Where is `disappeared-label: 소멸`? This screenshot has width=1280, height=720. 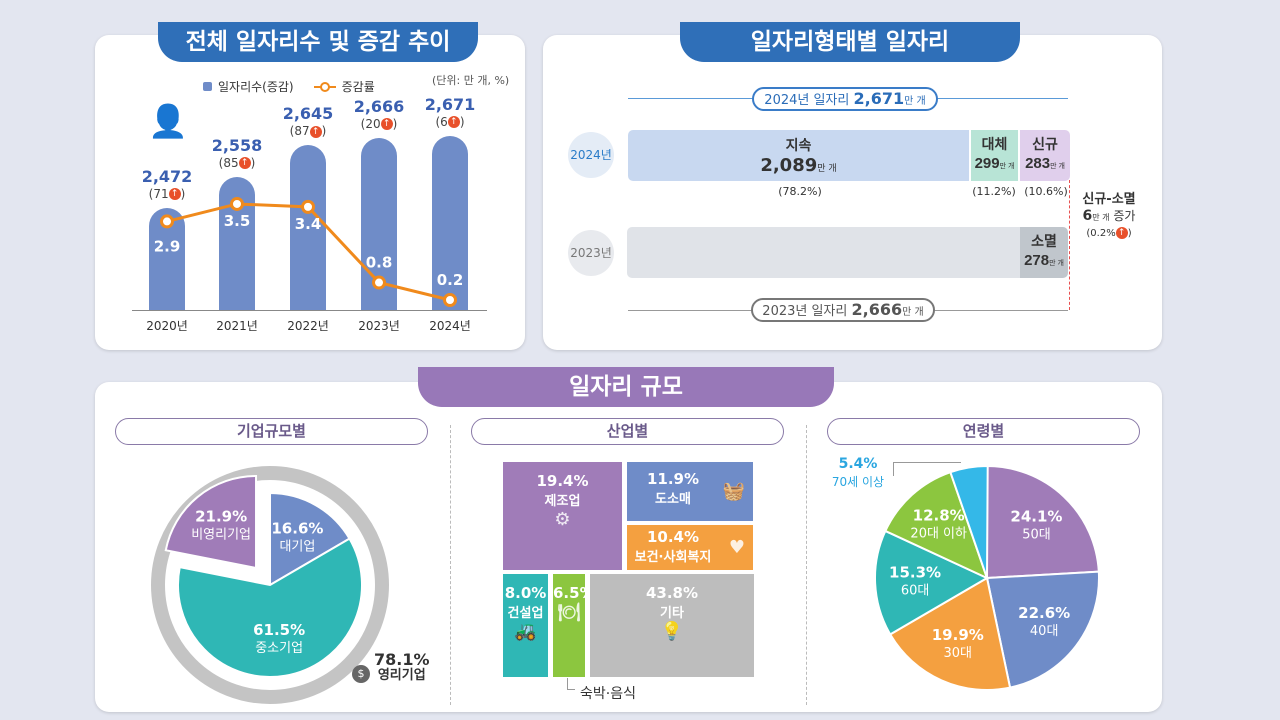
disappeared-label: 소멸 is located at coordinates (1044, 241).